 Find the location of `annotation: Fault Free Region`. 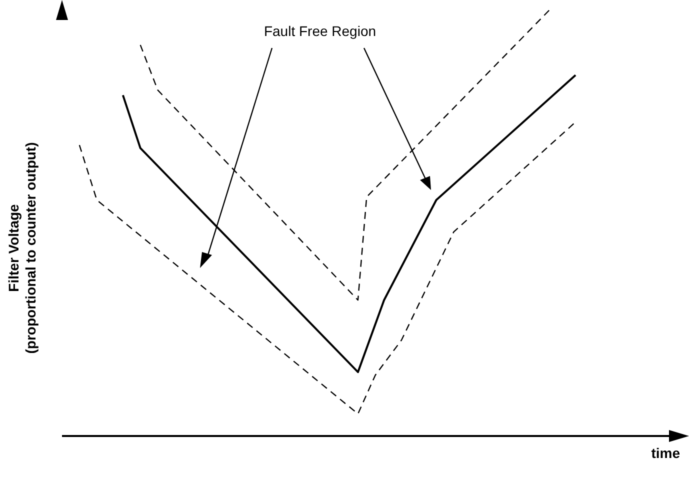

annotation: Fault Free Region is located at coordinates (320, 31).